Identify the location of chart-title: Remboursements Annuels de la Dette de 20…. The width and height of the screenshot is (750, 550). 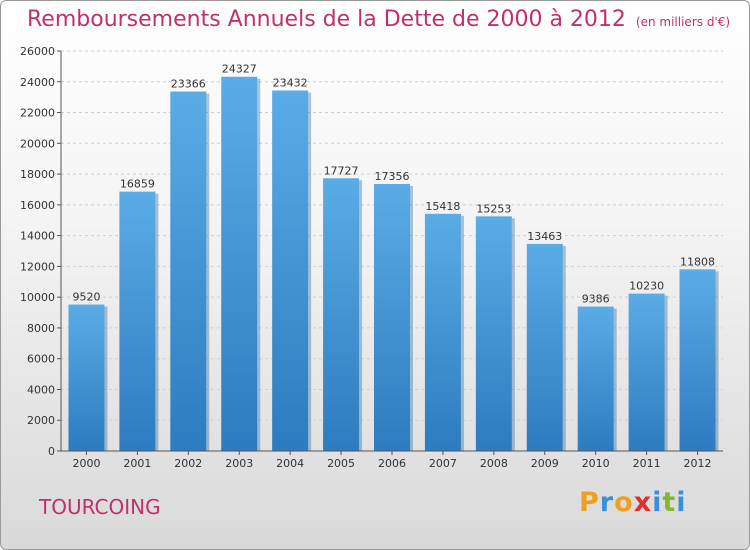
(378, 19).